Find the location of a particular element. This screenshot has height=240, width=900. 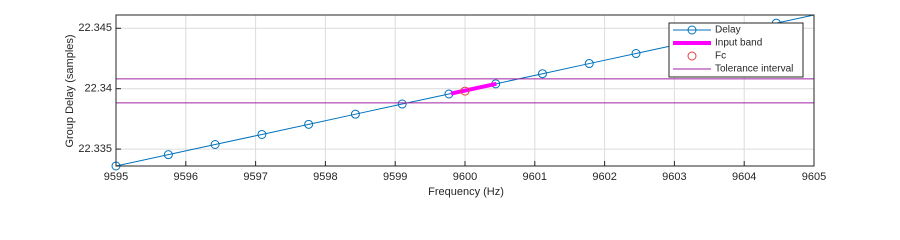

x-tick-label: 9603 is located at coordinates (674, 177).